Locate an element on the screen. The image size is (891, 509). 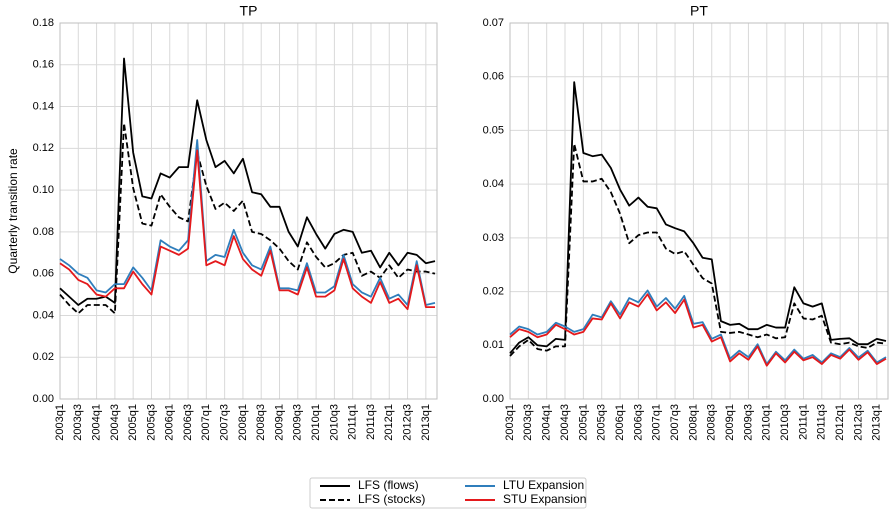
y-tick-label: 0.14 is located at coordinates (43, 106).